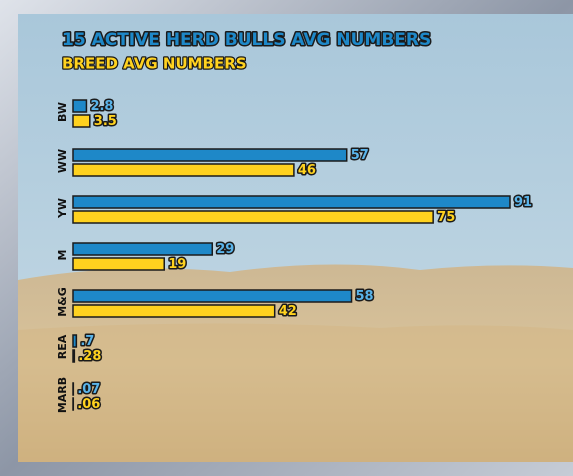 Image resolution: width=573 pixels, height=476 pixels. Describe the element at coordinates (87, 341) in the screenshot. I see `value-label: .7` at that location.